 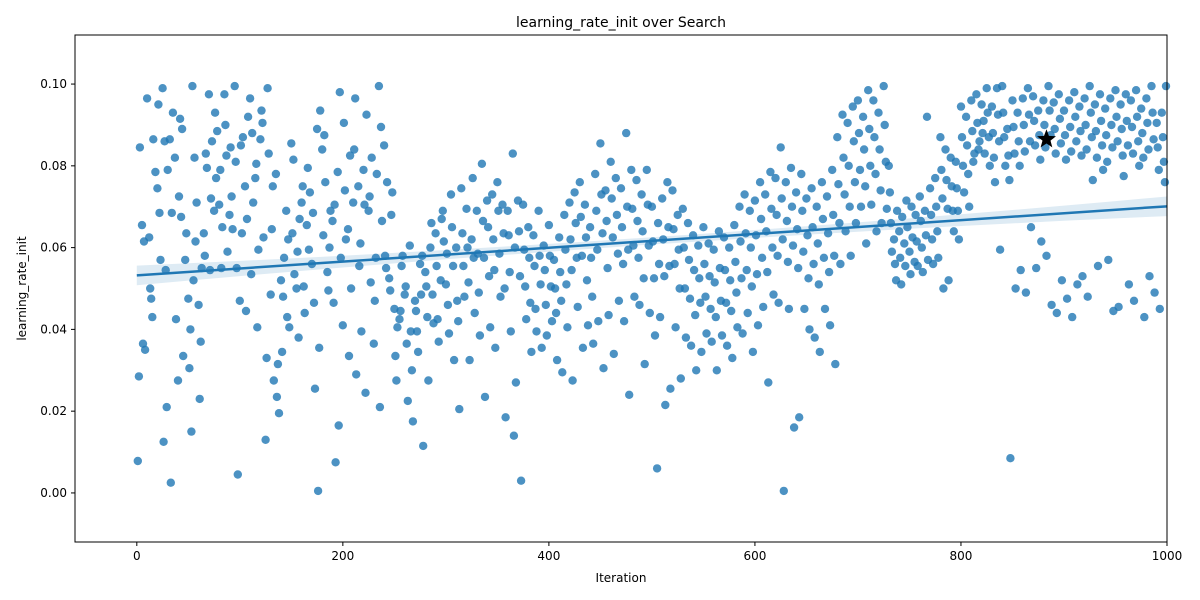 What do you see at coordinates (57, 288) in the screenshot?
I see `y-axis-ticks: 0.00 0.02 0.04 0.06 0.08 0.10` at bounding box center [57, 288].